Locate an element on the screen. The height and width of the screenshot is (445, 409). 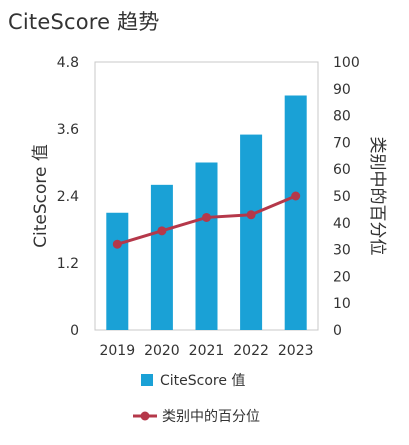
y2-tick-label: 90 is located at coordinates (342, 90).